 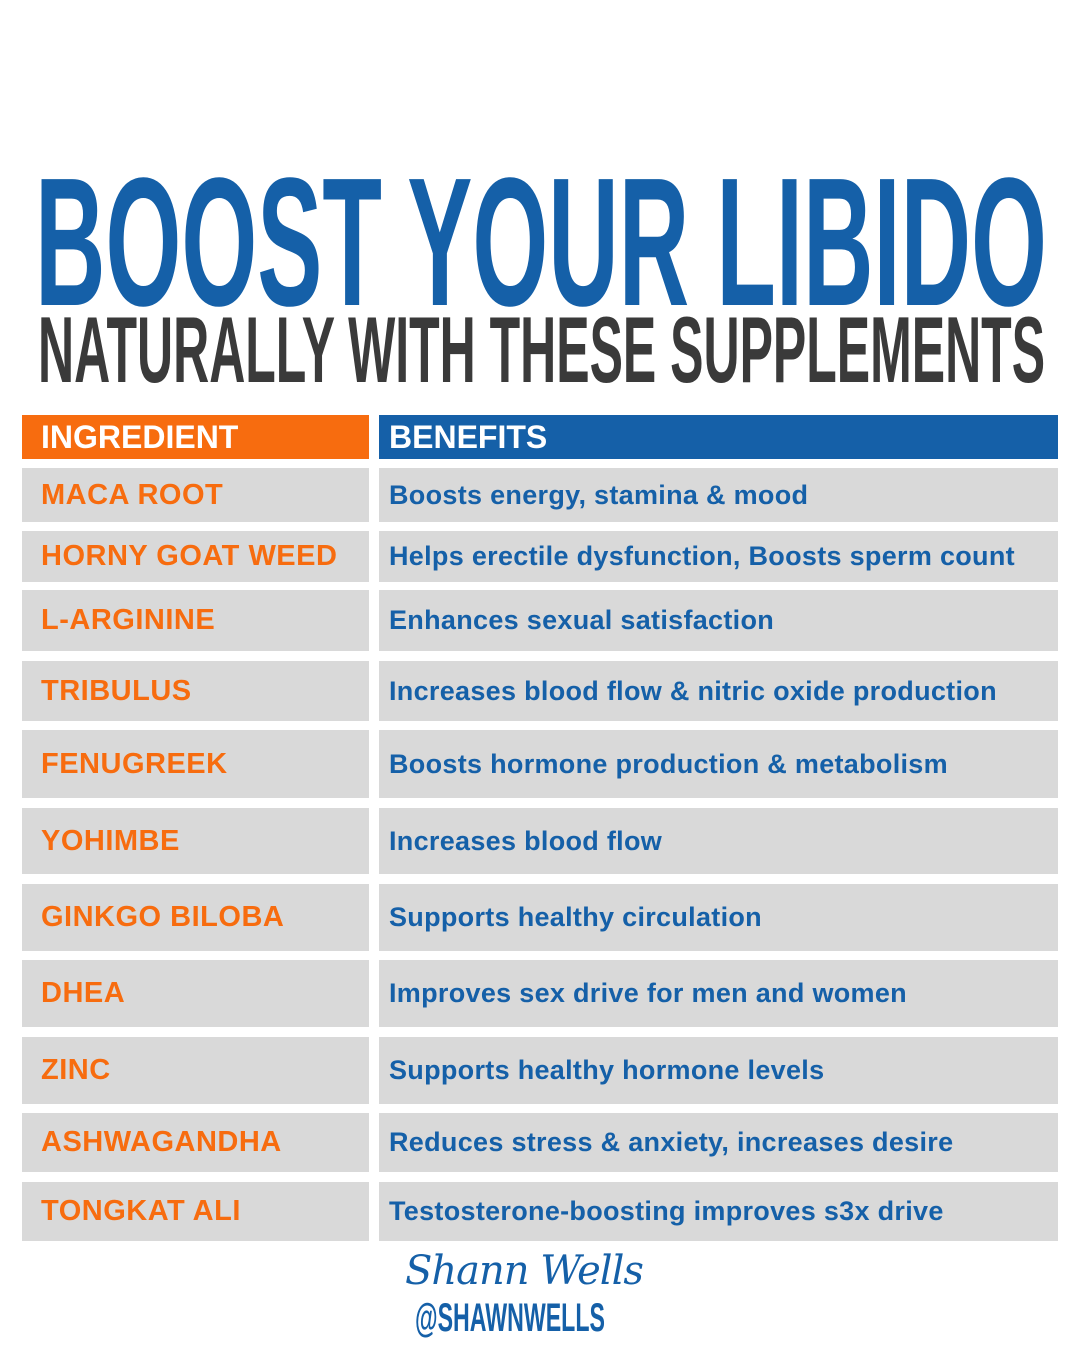 I want to click on benefit-cell: Testosterone-boosting improves s3x drive, so click(x=718, y=1211).